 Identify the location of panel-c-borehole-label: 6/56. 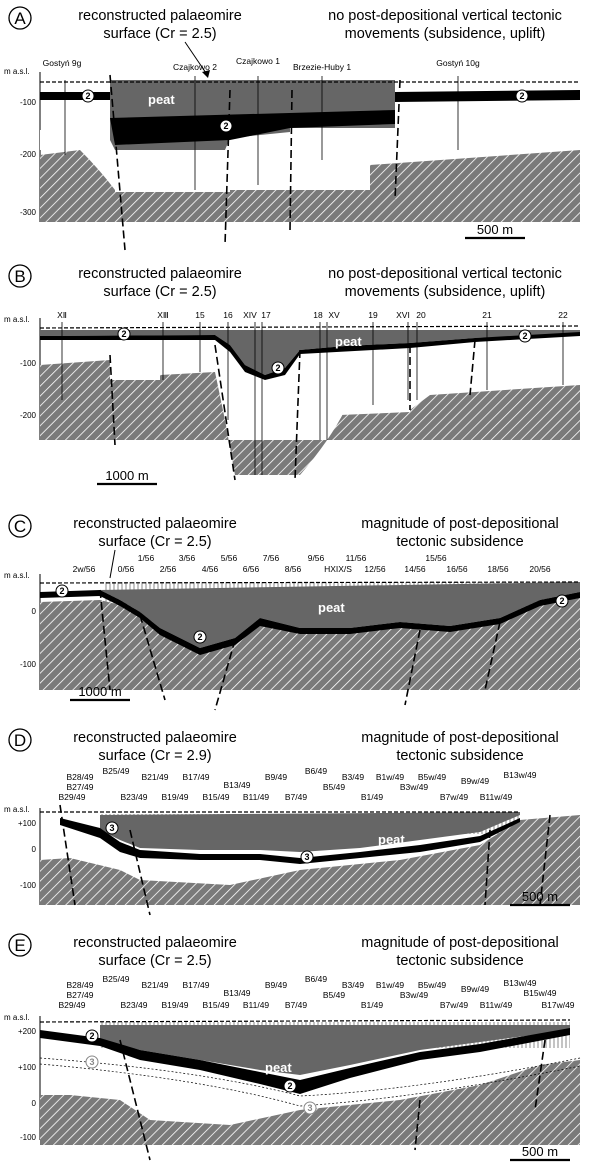
(251, 569).